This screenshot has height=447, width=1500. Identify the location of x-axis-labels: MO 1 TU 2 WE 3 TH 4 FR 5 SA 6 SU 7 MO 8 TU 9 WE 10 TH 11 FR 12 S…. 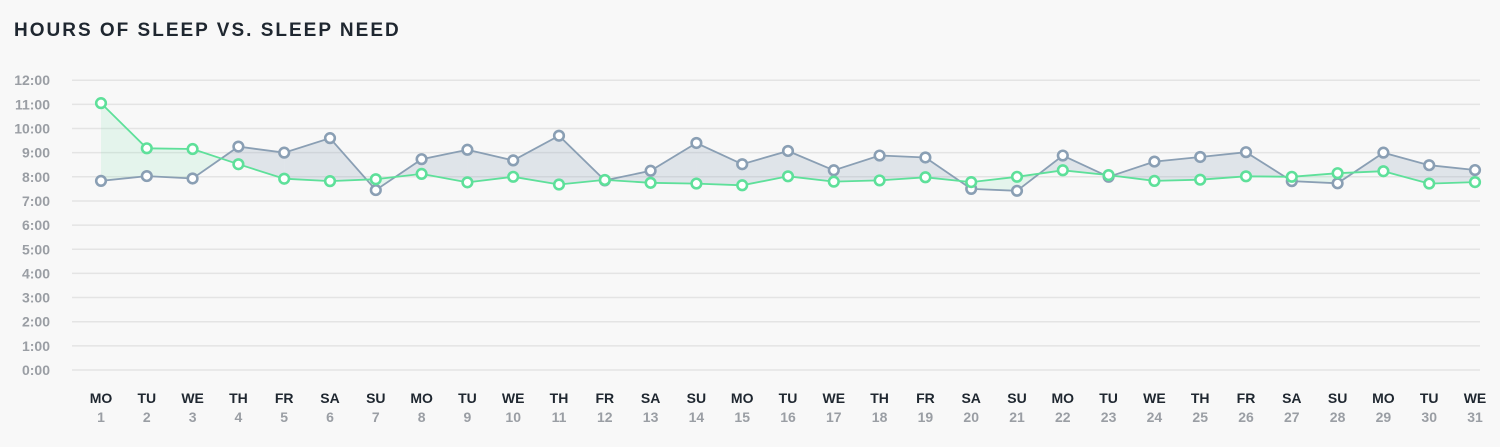
(788, 407).